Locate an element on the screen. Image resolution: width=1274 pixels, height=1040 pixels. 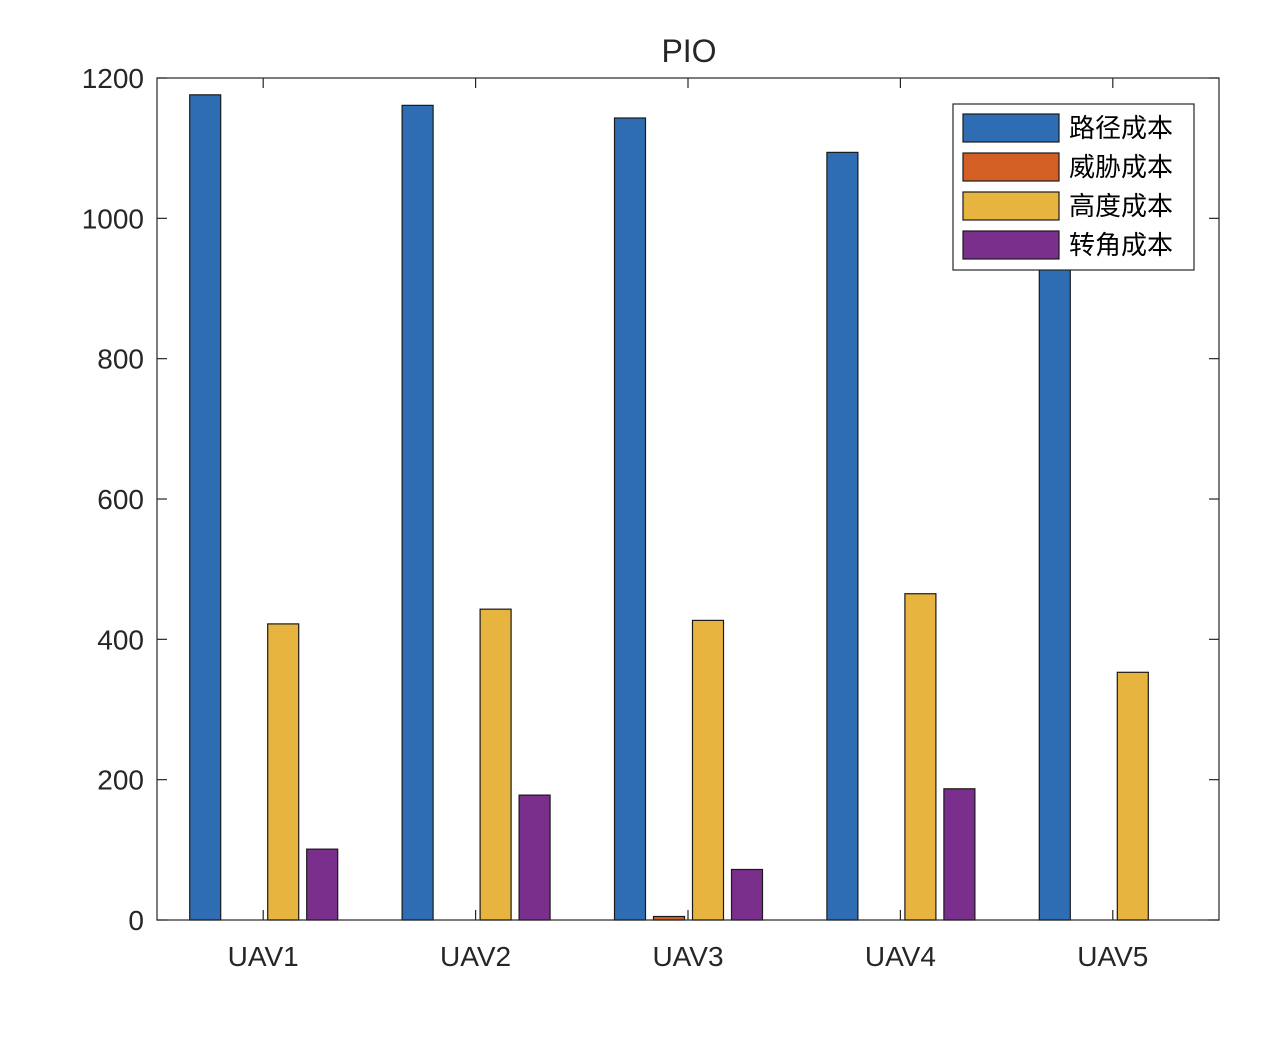
bar-series-3-uav2 is located at coordinates (495, 764).